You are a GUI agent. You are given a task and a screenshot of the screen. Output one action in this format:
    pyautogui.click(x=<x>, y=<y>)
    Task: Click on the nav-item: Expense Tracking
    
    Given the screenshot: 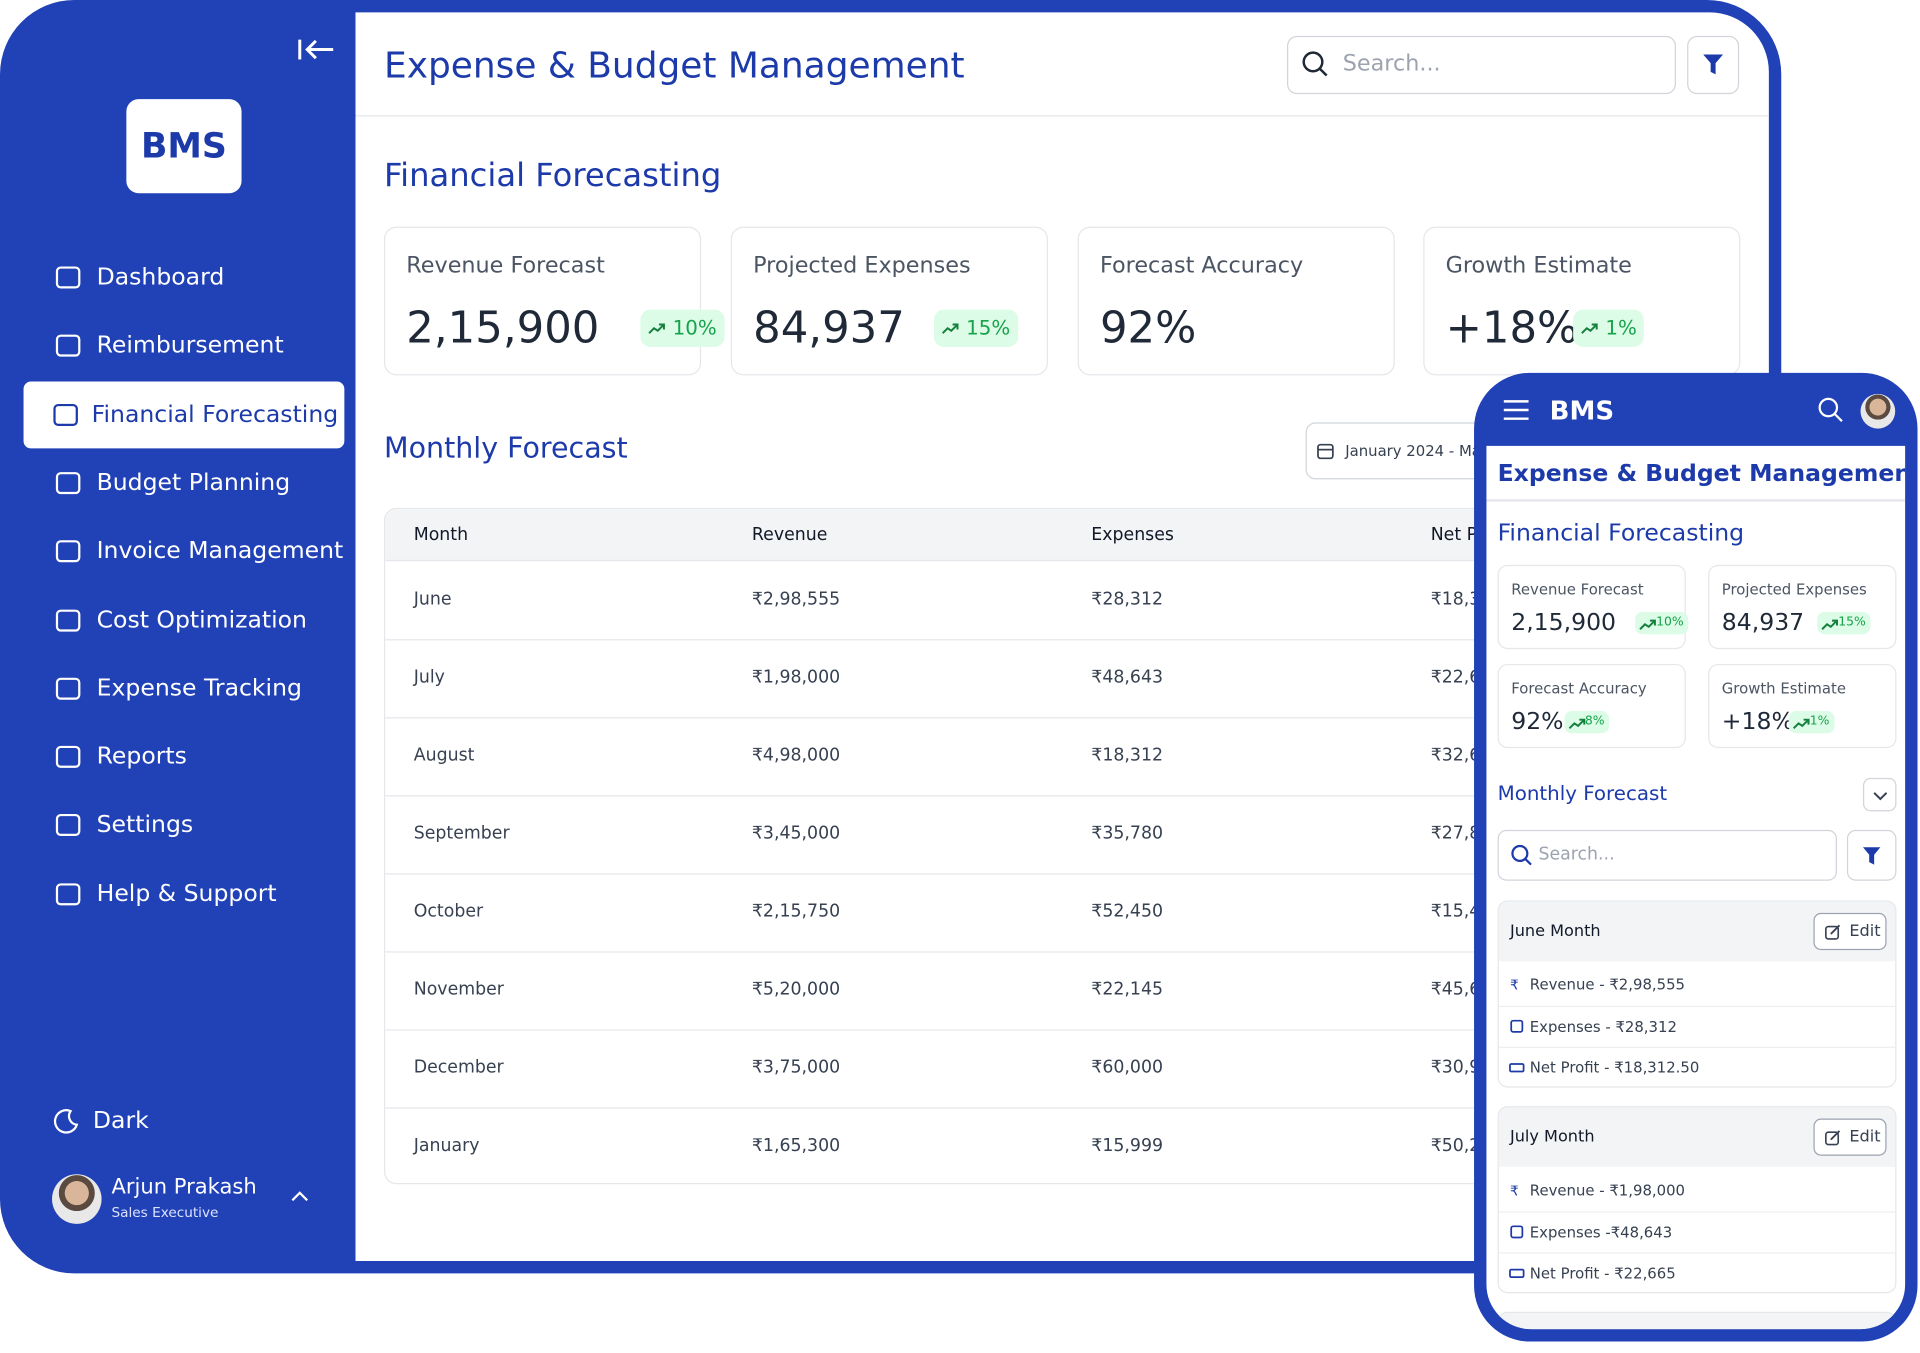 What is the action you would take?
    pyautogui.click(x=199, y=688)
    